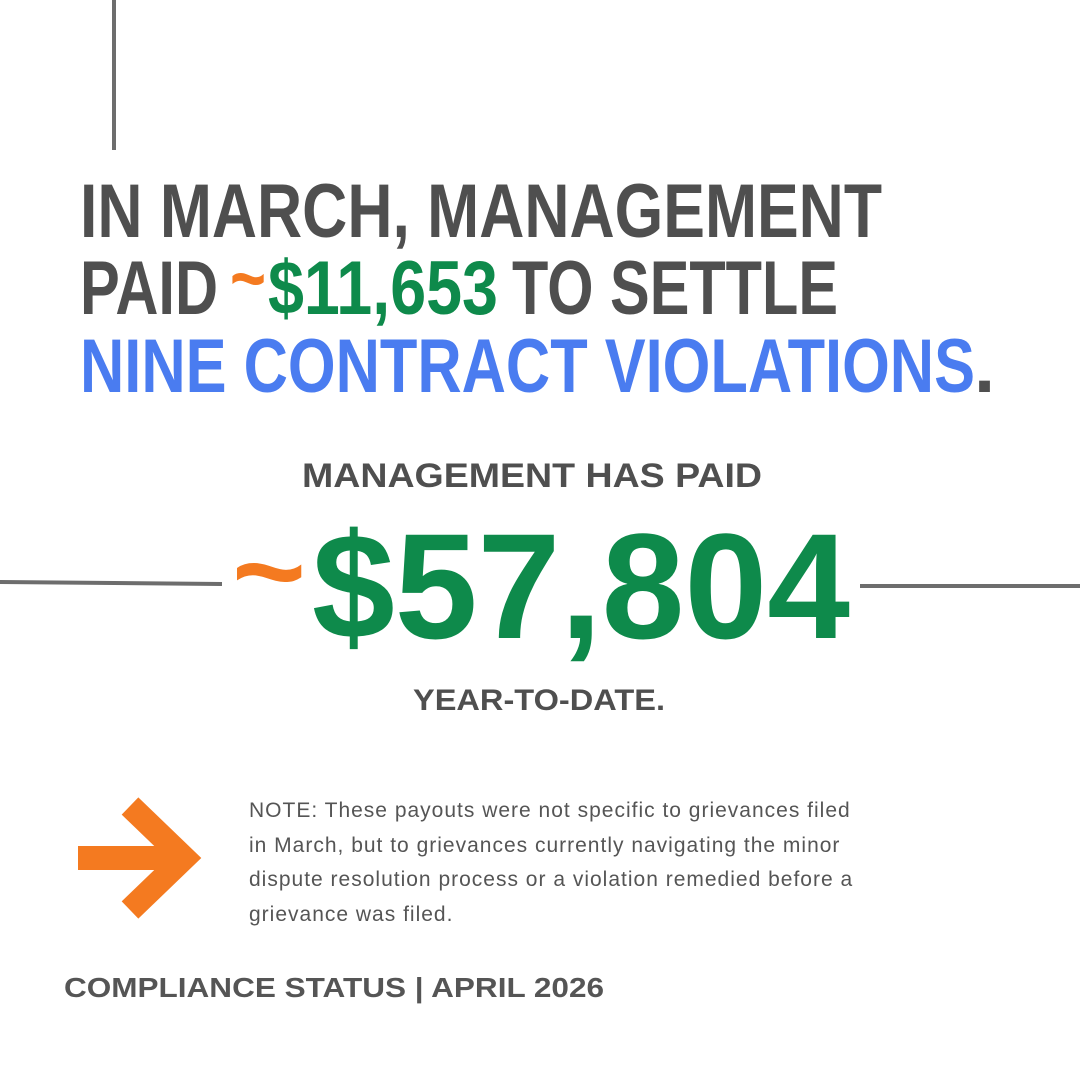  Describe the element at coordinates (383, 288) in the screenshot. I see `headline-amount: $11,653` at that location.